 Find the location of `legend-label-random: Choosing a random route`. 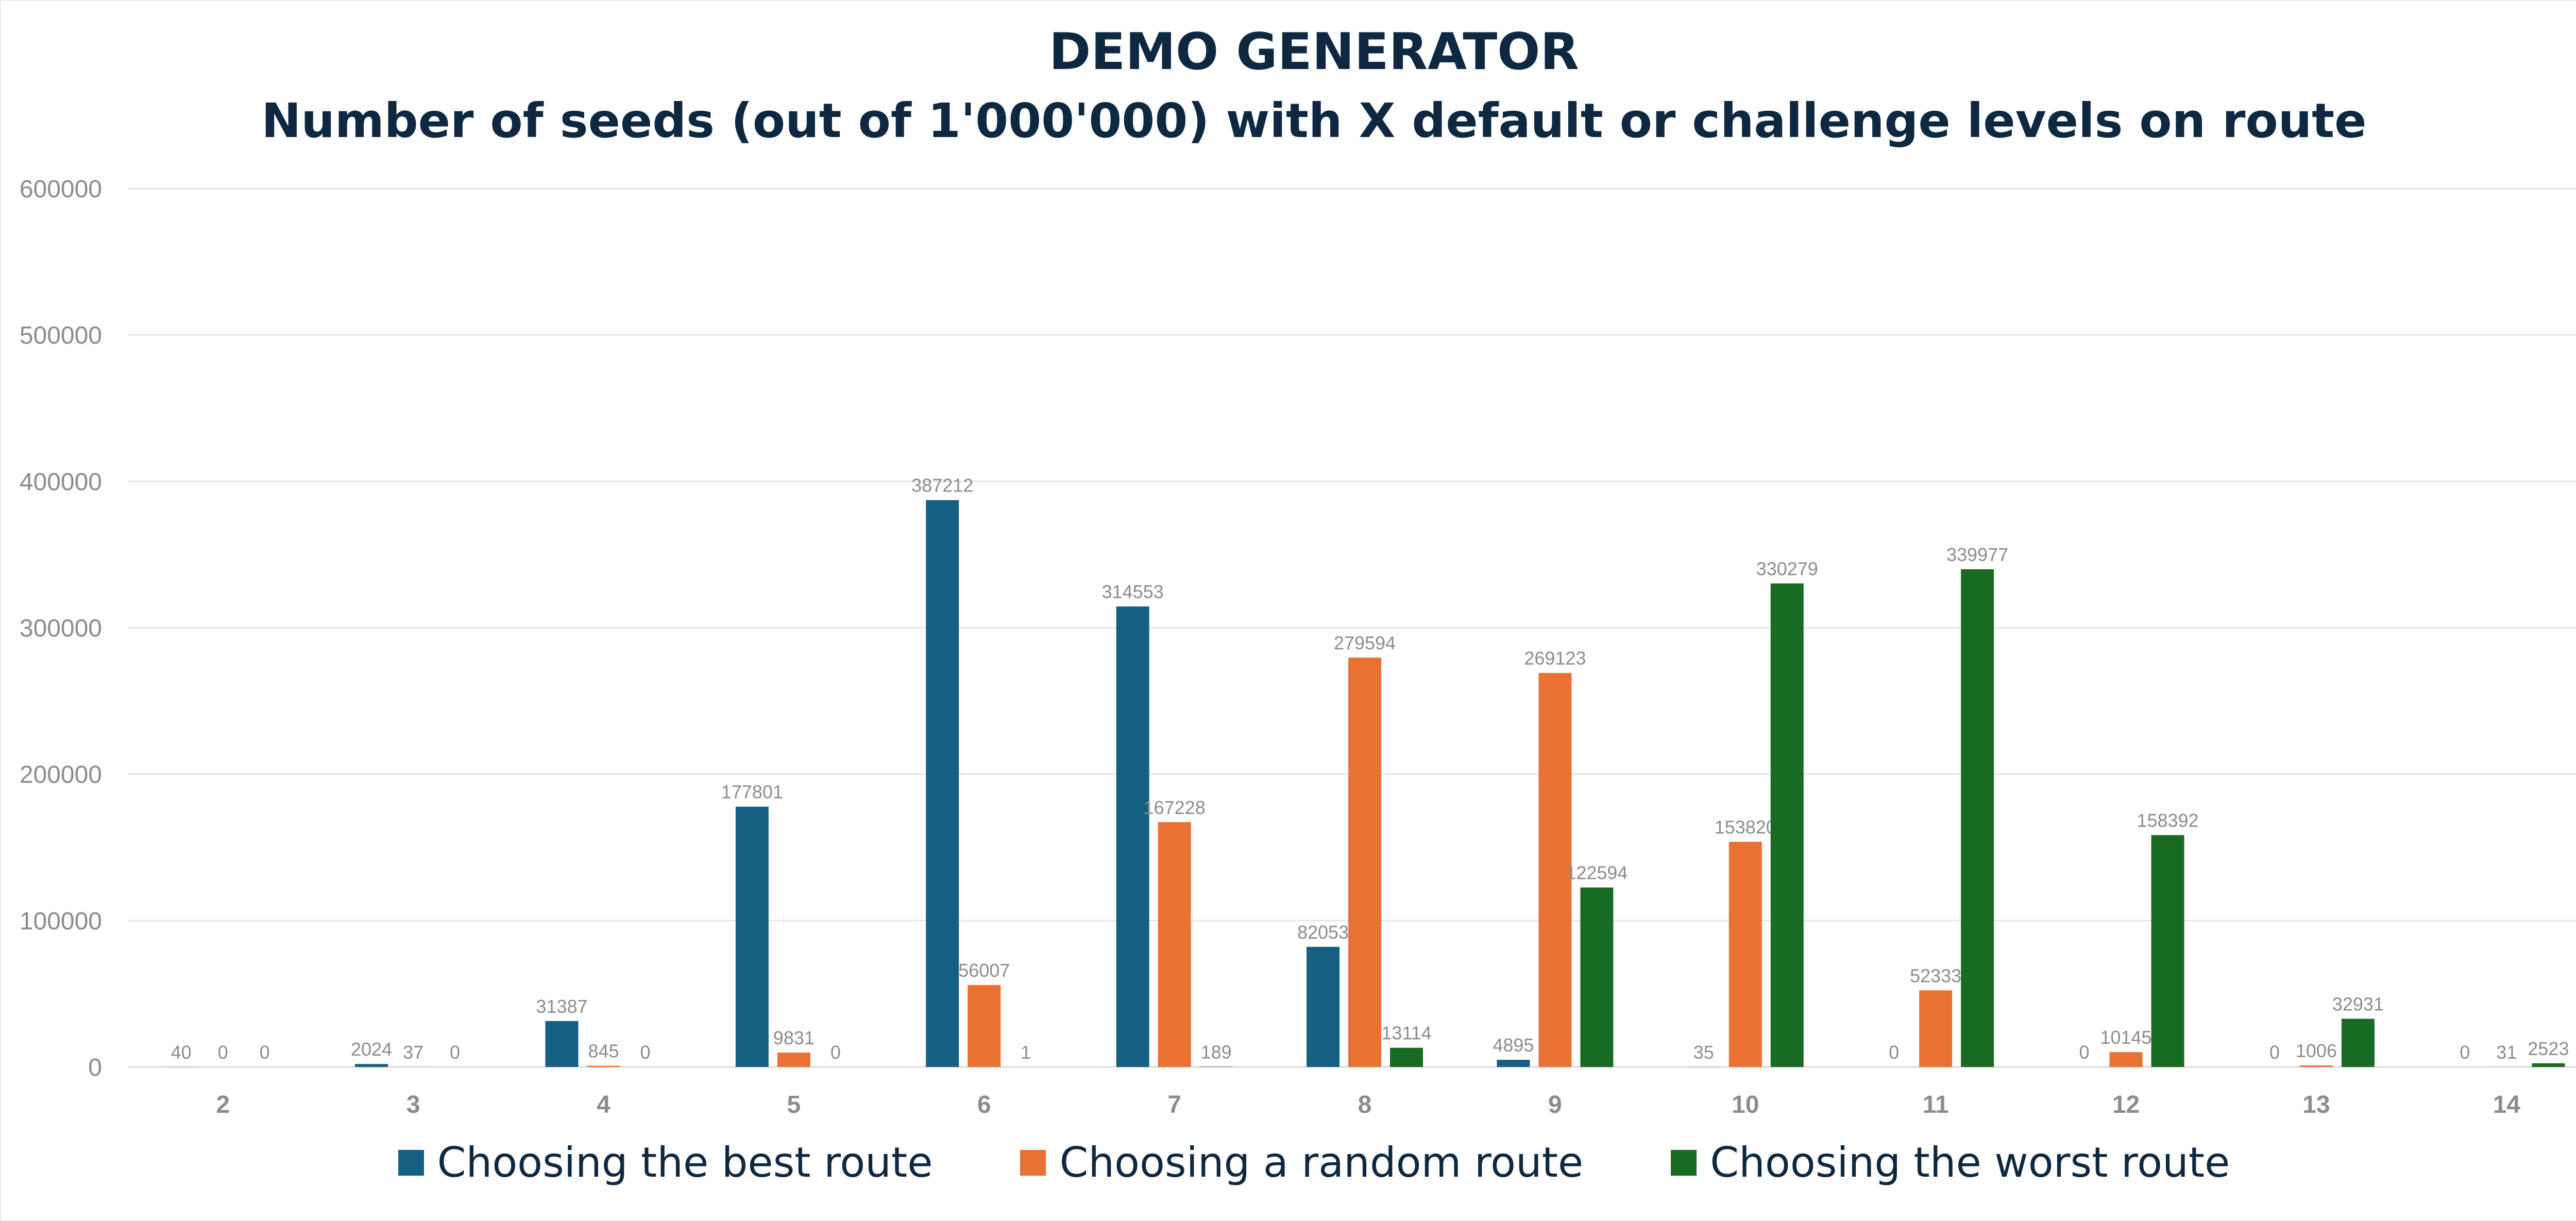

legend-label-random: Choosing a random route is located at coordinates (1321, 1162).